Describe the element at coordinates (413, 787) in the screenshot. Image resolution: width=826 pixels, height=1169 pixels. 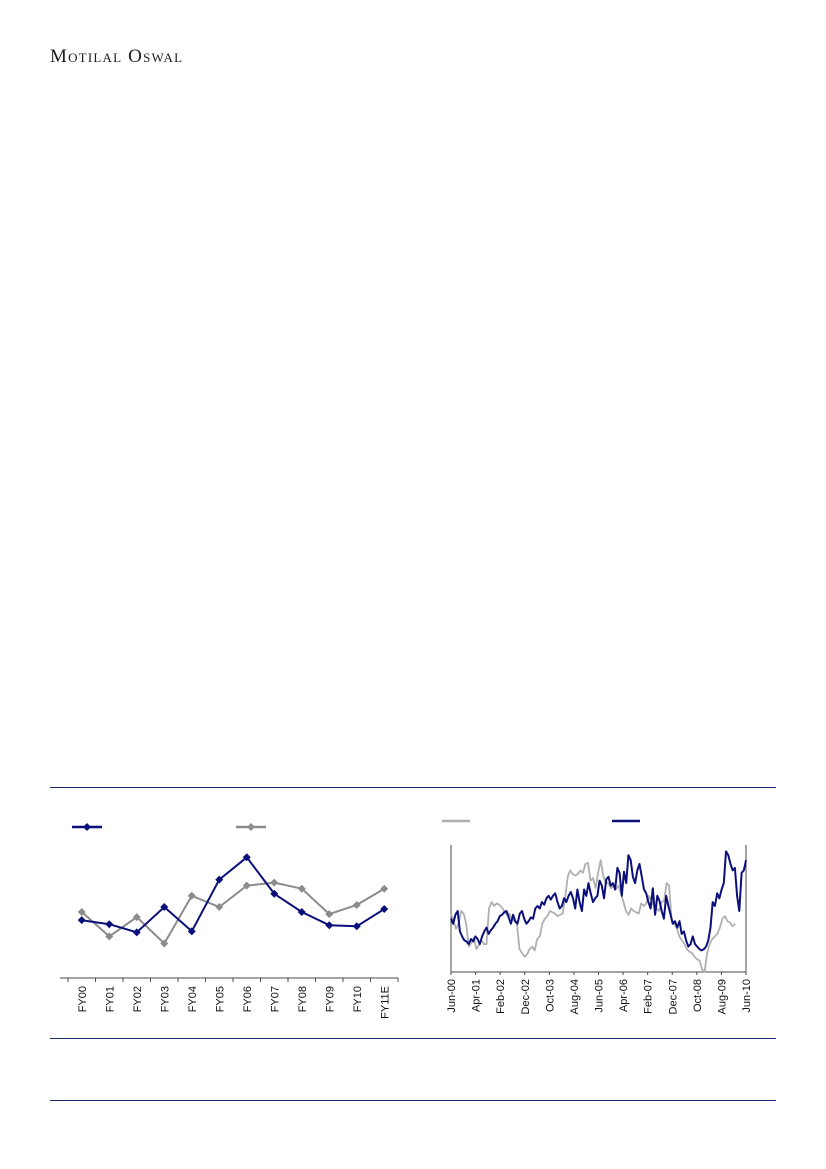
I see `section-rule-top` at that location.